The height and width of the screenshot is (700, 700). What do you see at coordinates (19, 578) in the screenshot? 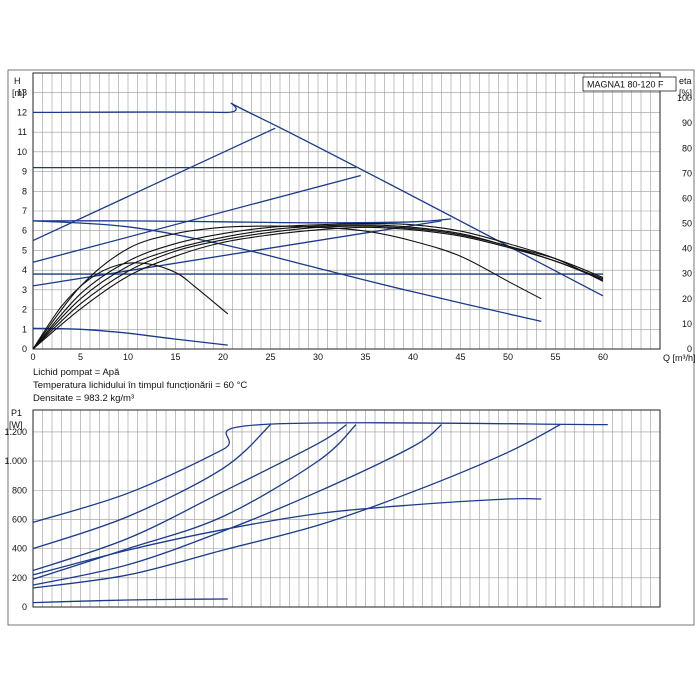
I see `power-tick-label: 200` at bounding box center [19, 578].